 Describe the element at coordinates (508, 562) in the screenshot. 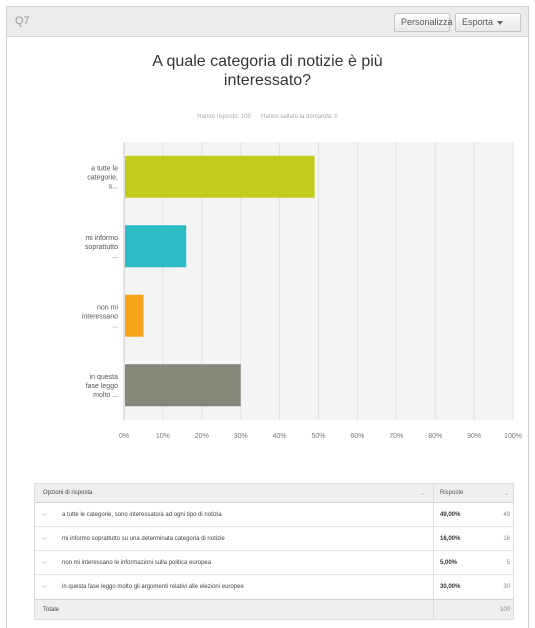

I see `row-count: 5` at that location.